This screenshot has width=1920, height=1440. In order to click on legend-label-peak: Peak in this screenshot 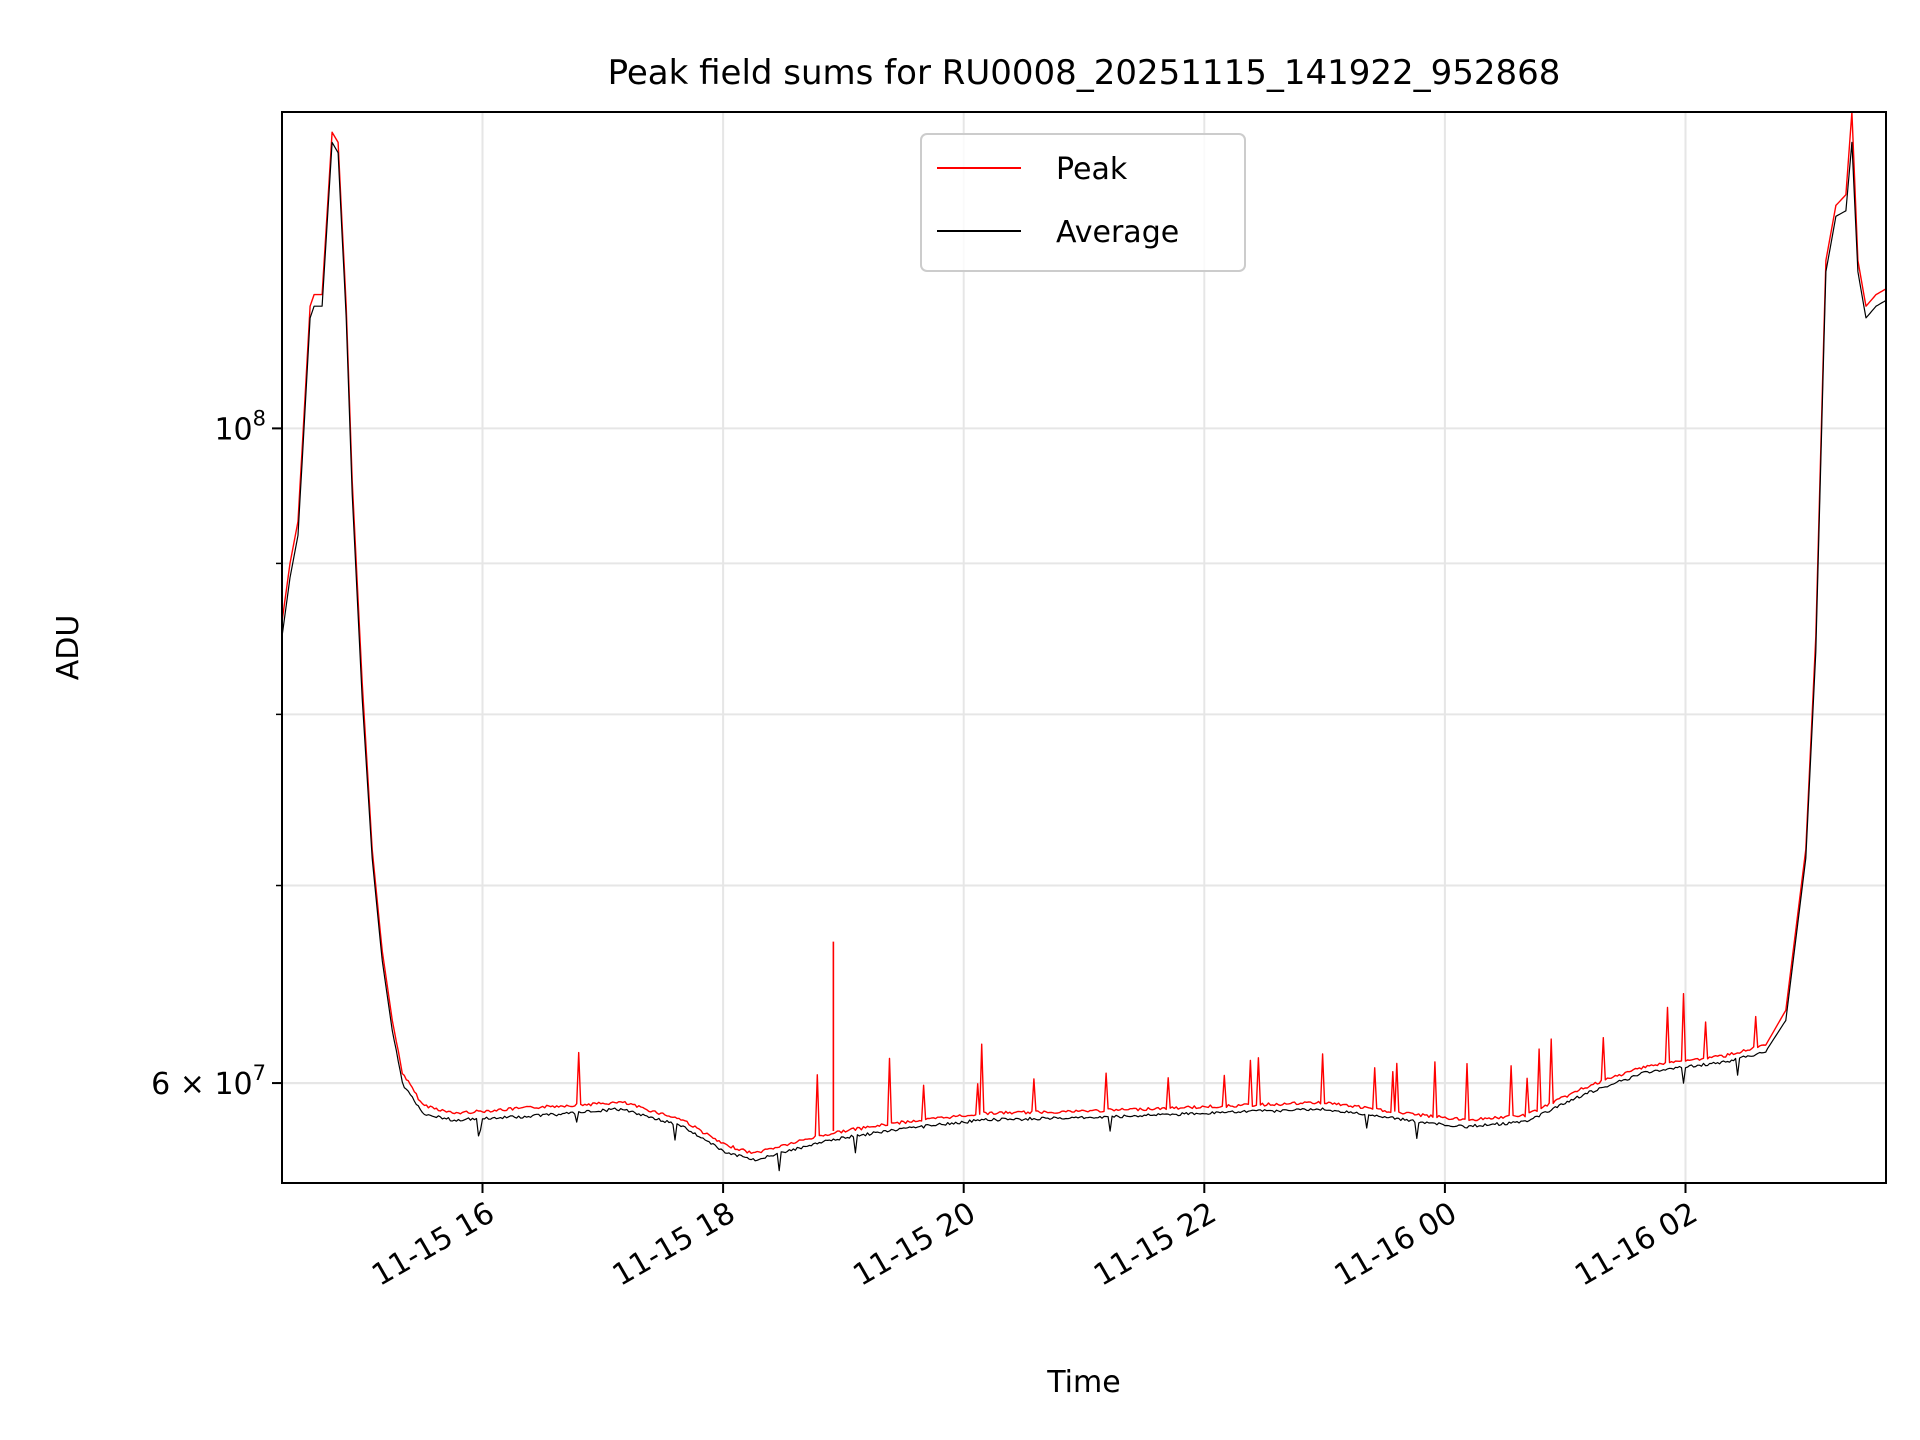, I will do `click(1092, 169)`.